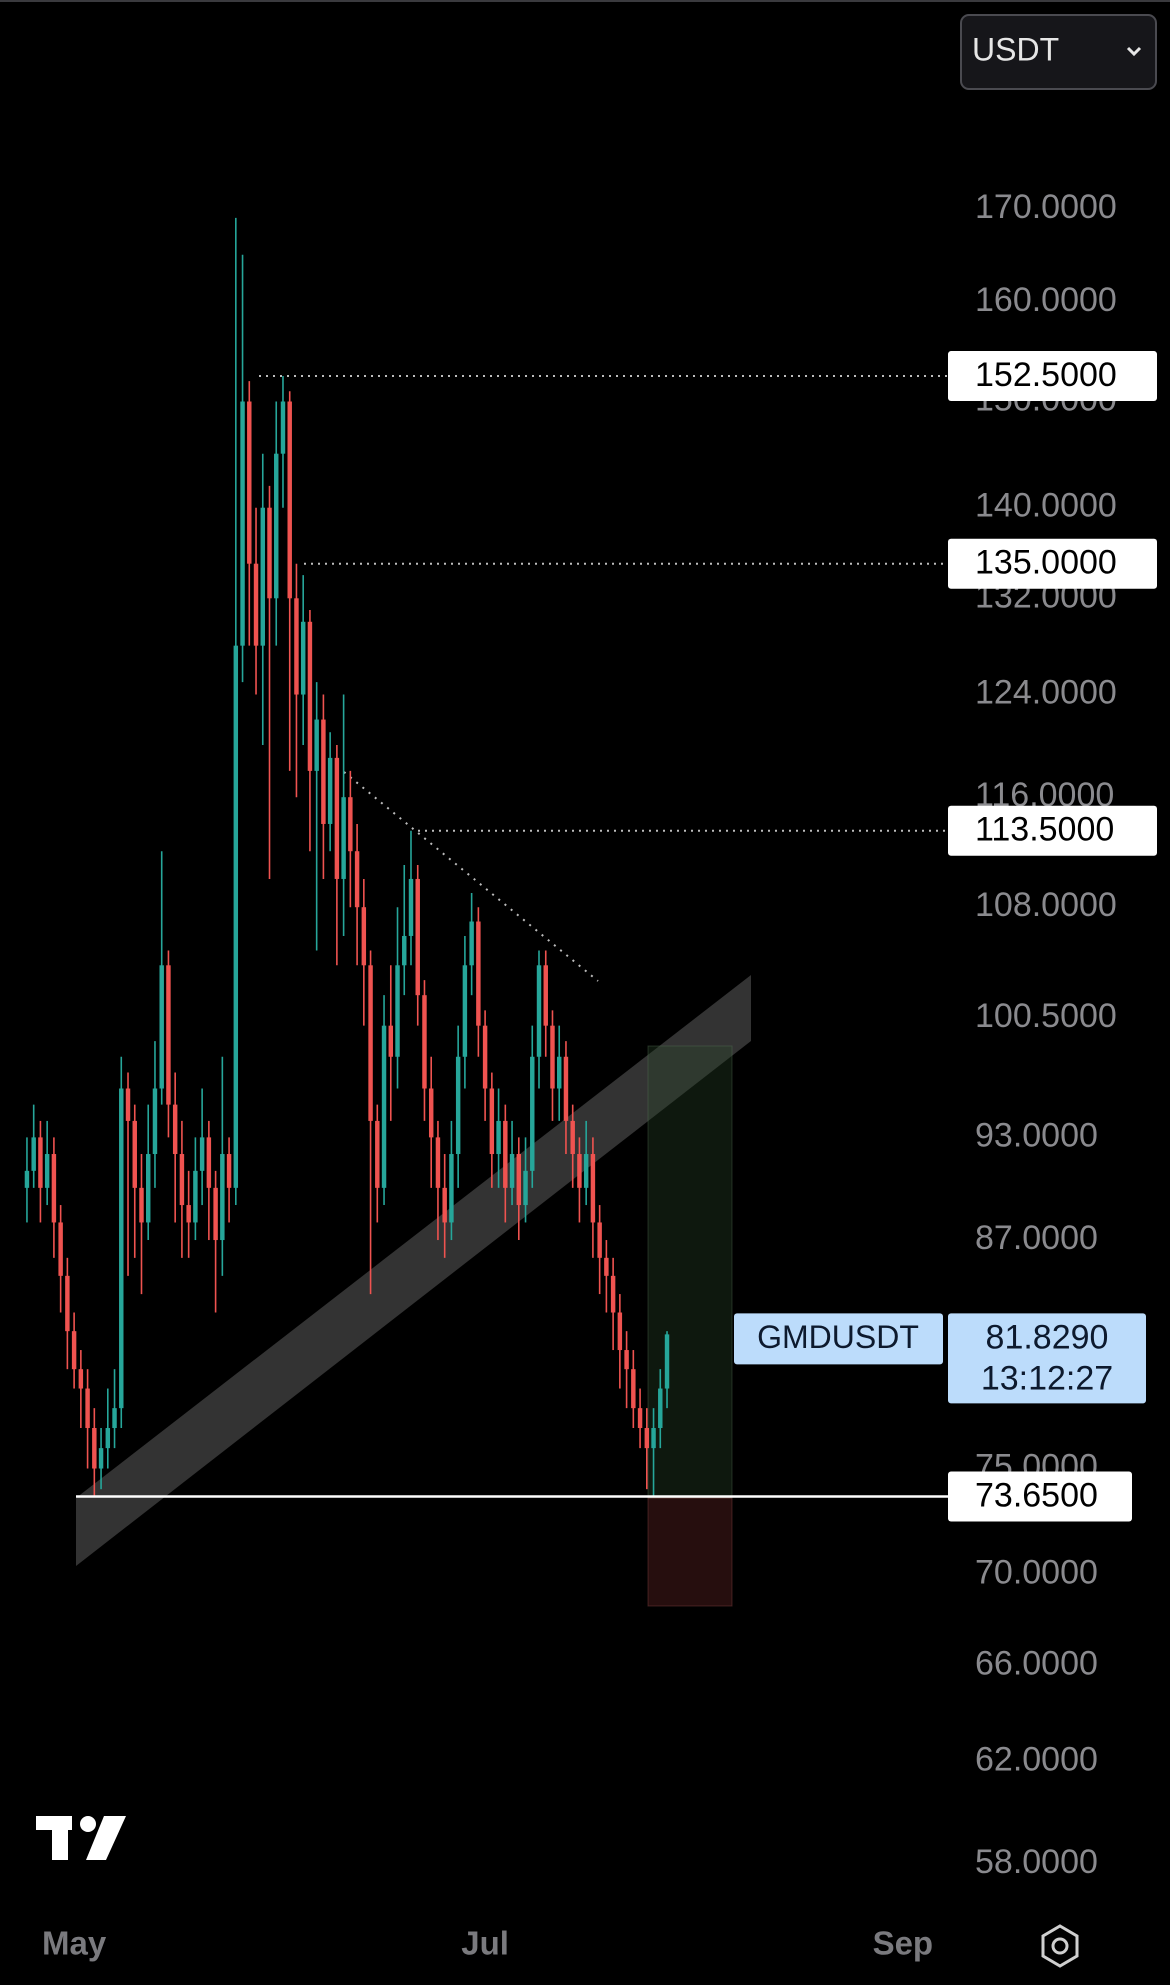 The image size is (1170, 1985). What do you see at coordinates (1036, 1238) in the screenshot?
I see `y-tick-label: 87.0000` at bounding box center [1036, 1238].